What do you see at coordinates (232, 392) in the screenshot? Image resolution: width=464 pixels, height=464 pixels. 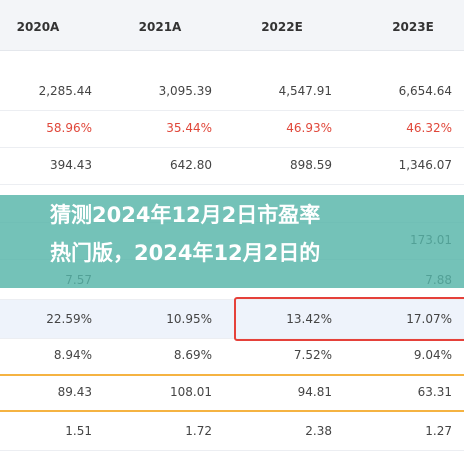 I see `table-row: 89.43 108.01 94.81 63.31` at bounding box center [232, 392].